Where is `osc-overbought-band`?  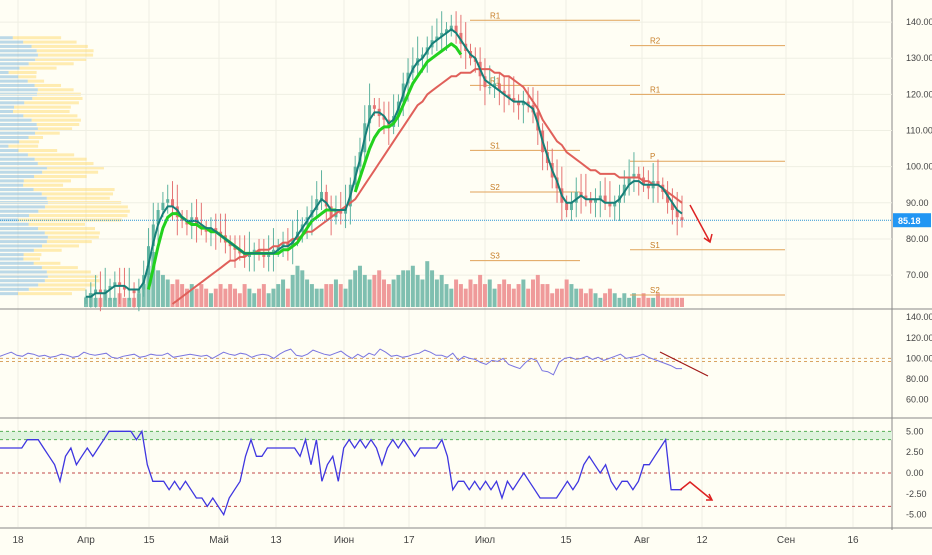
osc-overbought-band is located at coordinates (446, 435).